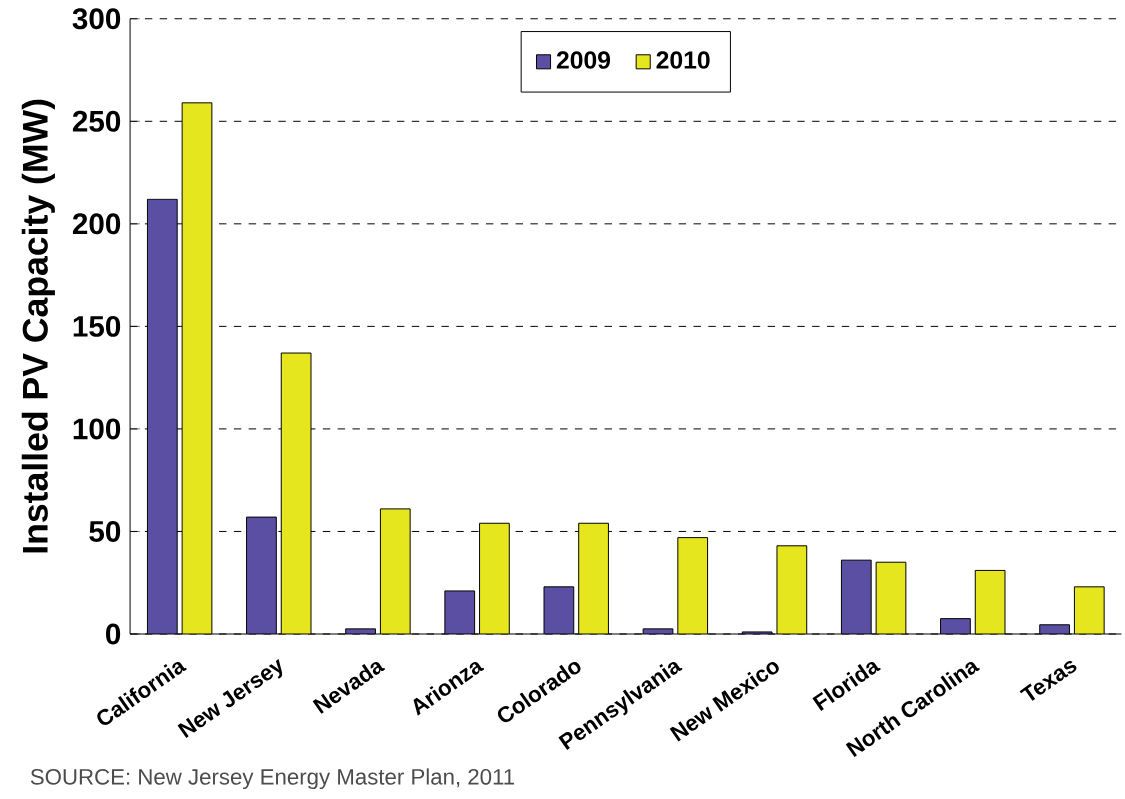  Describe the element at coordinates (38, 326) in the screenshot. I see `y-axis-title: Installed PV Capacity (MW)` at that location.